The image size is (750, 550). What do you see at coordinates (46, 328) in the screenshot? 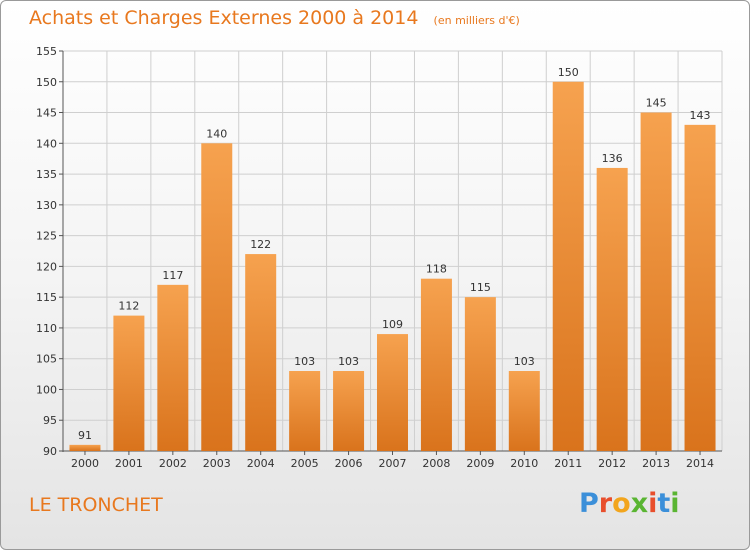
I see `y-tick-label: 110` at bounding box center [46, 328].